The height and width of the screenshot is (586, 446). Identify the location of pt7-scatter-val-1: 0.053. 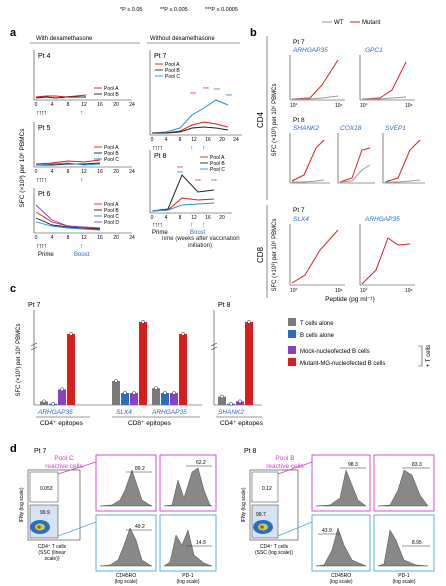
(46, 489).